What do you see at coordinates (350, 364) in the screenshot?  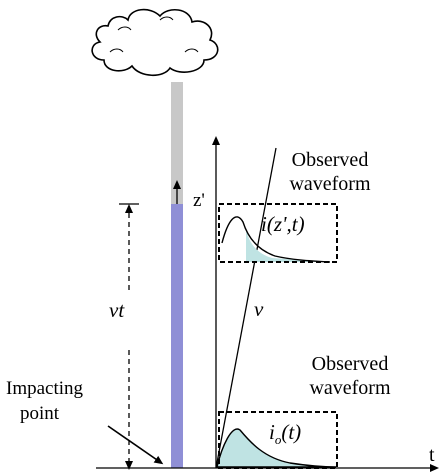 I see `observed-bottom-line1: Observed` at bounding box center [350, 364].